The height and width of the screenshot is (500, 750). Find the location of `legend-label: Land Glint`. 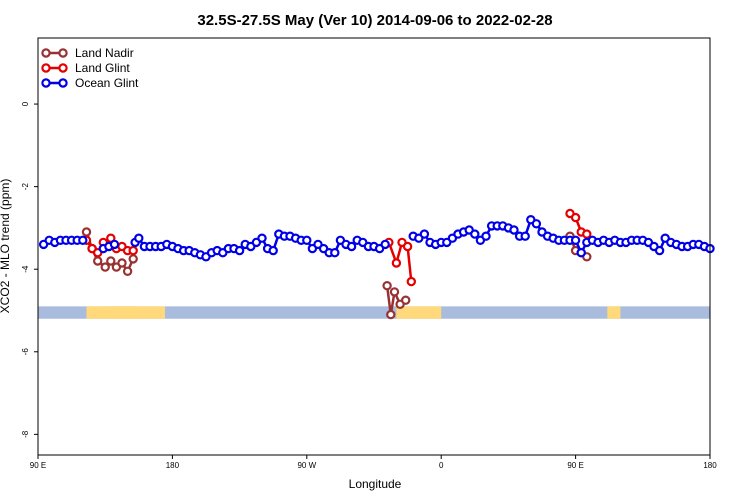

legend-label: Land Glint is located at coordinates (102, 68).